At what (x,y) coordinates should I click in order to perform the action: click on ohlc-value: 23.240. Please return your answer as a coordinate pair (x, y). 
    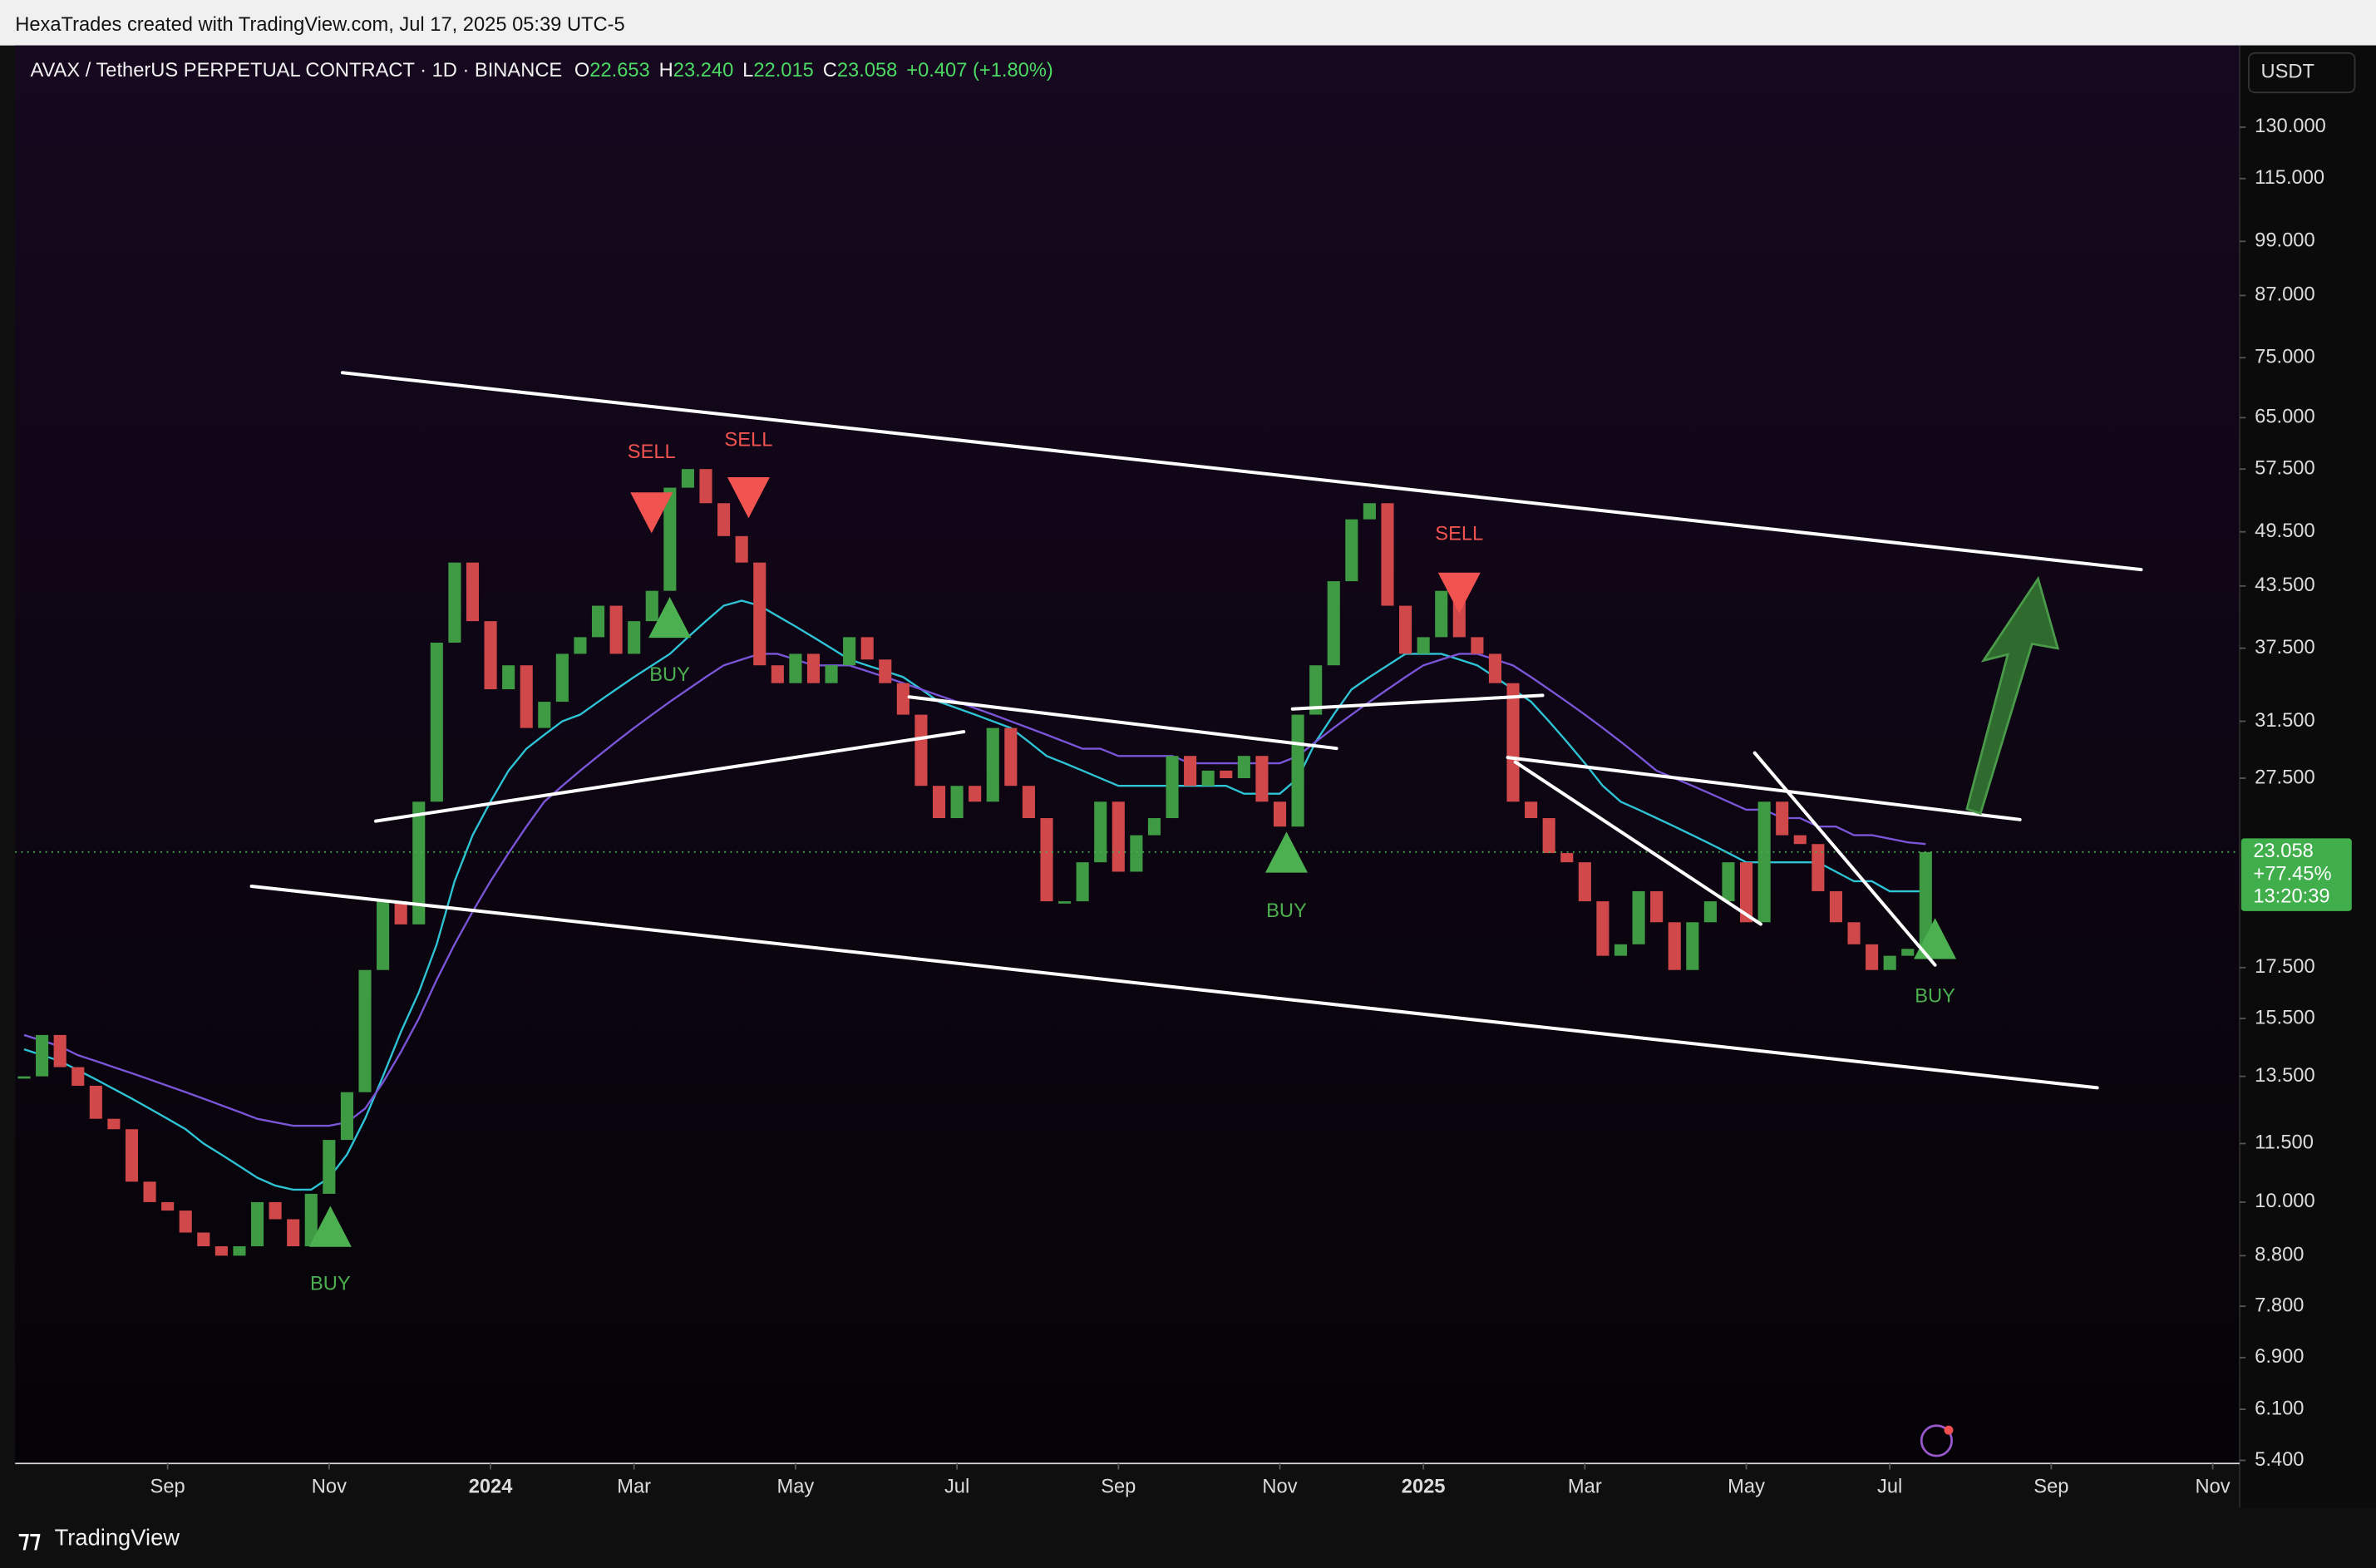
    Looking at the image, I should click on (703, 70).